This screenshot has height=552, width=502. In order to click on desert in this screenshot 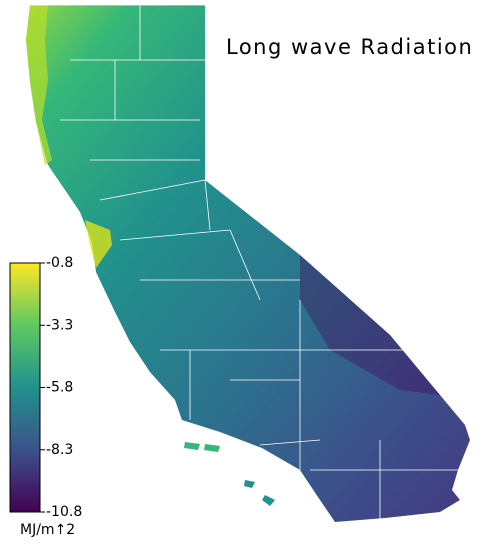, I will do `click(370, 325)`.